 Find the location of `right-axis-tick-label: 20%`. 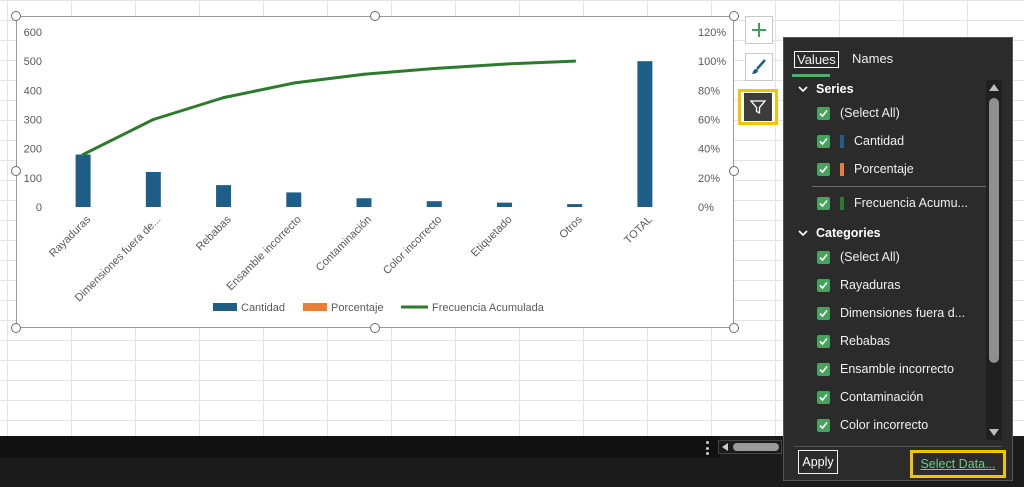

right-axis-tick-label: 20% is located at coordinates (709, 179).